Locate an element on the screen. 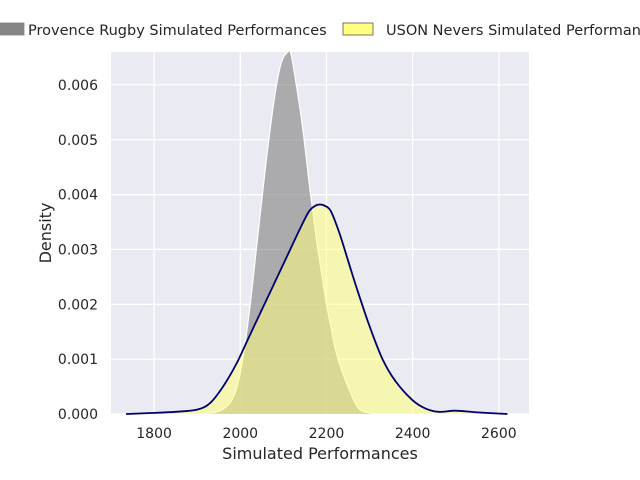 This screenshot has width=640, height=480. y-axis-ticks: 0.000 0.001 0.002 0.003 0.004 0.005 0.006 is located at coordinates (78, 250).